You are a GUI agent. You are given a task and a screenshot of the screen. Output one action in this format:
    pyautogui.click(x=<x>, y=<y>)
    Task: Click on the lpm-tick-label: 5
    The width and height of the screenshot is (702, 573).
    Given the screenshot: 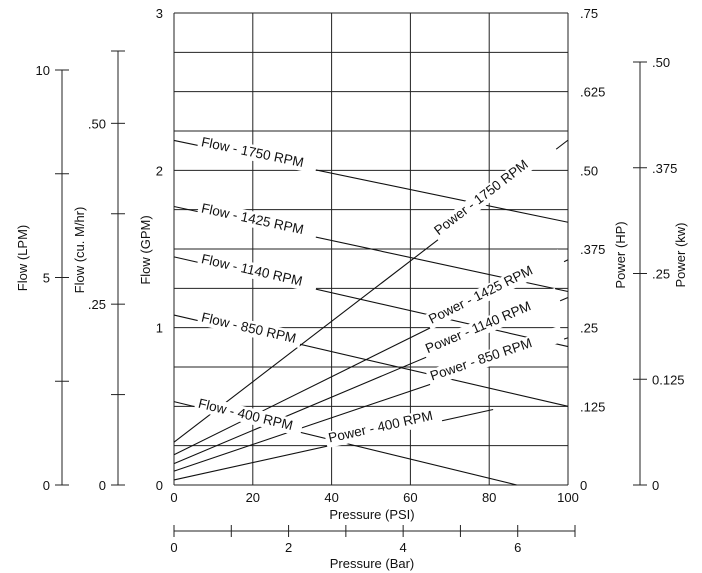 What is the action you would take?
    pyautogui.click(x=46, y=278)
    